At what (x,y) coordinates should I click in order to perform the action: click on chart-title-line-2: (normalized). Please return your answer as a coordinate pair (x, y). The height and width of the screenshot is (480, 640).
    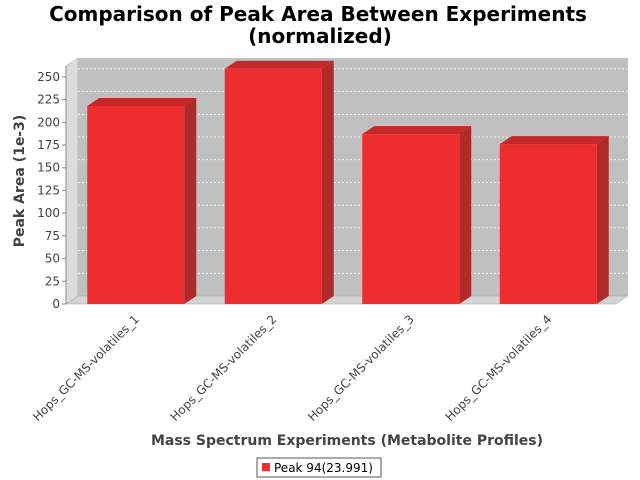
    Looking at the image, I should click on (320, 36).